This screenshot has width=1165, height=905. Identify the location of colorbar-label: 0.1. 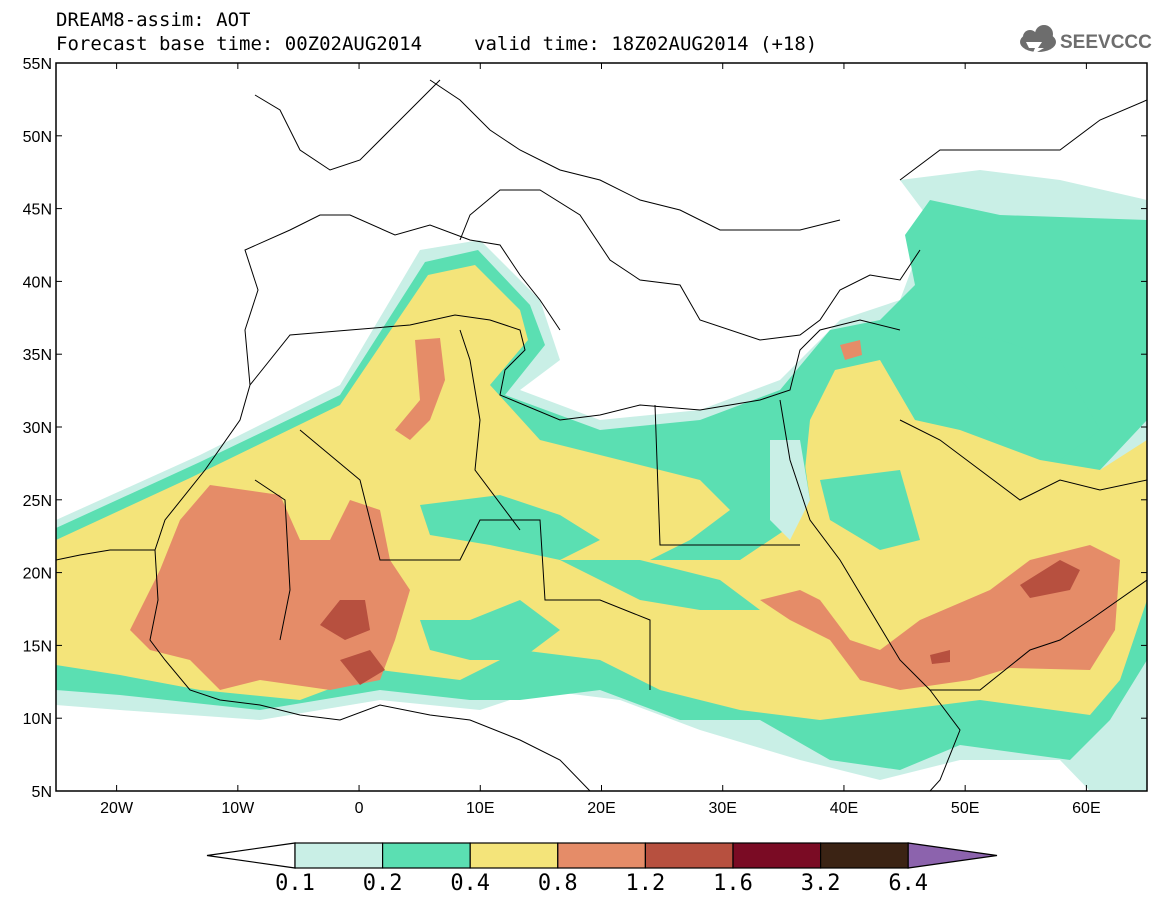
(295, 883).